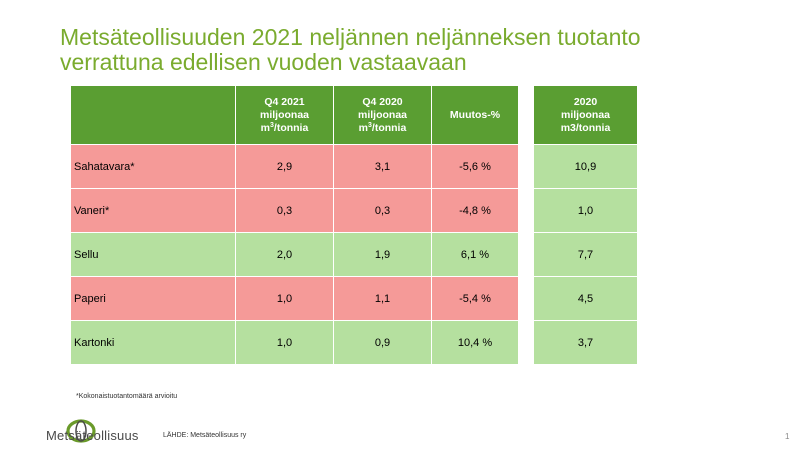 This screenshot has width=800, height=450. Describe the element at coordinates (382, 101) in the screenshot. I see `header-q4-2020-line1: Q4 2020` at that location.